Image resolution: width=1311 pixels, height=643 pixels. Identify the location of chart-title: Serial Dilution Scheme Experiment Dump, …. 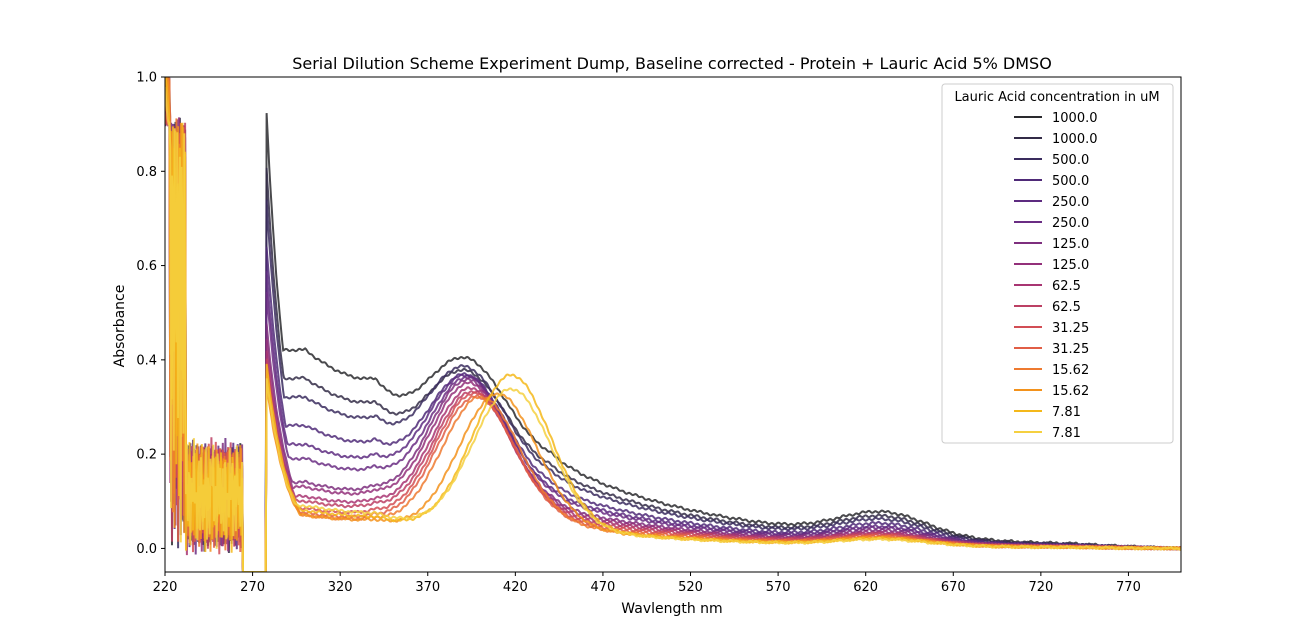
(672, 63).